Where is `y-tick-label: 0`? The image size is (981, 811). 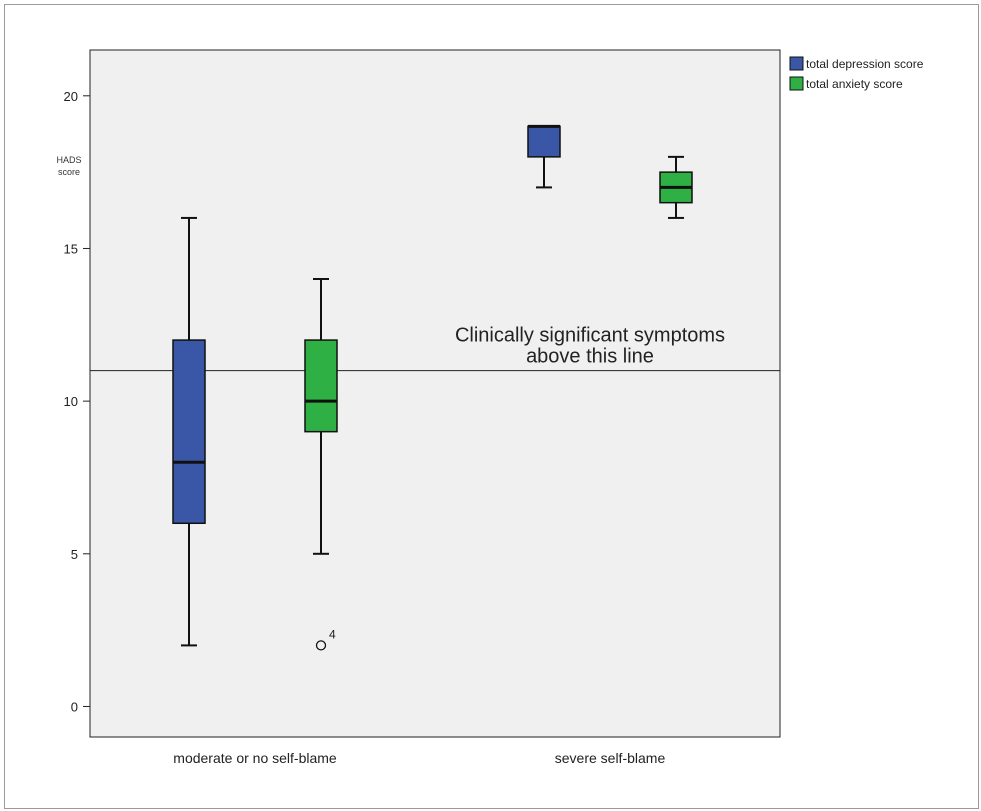 y-tick-label: 0 is located at coordinates (74, 706).